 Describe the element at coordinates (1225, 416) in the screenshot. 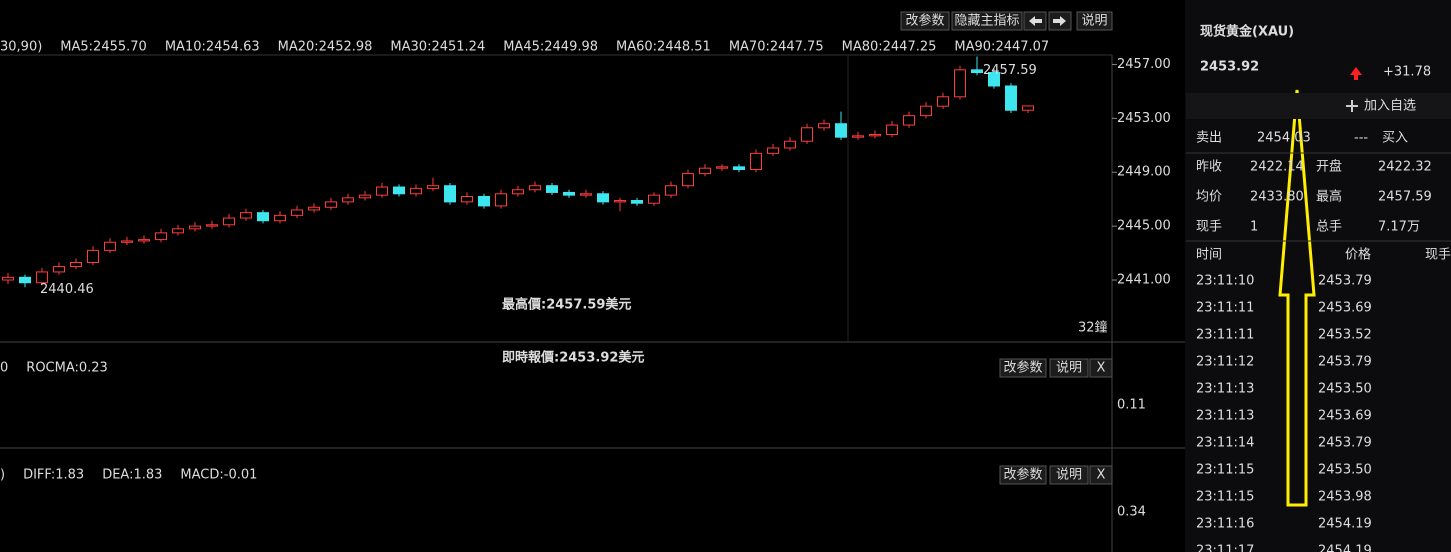

I see `trade-time: 23:11:13` at that location.